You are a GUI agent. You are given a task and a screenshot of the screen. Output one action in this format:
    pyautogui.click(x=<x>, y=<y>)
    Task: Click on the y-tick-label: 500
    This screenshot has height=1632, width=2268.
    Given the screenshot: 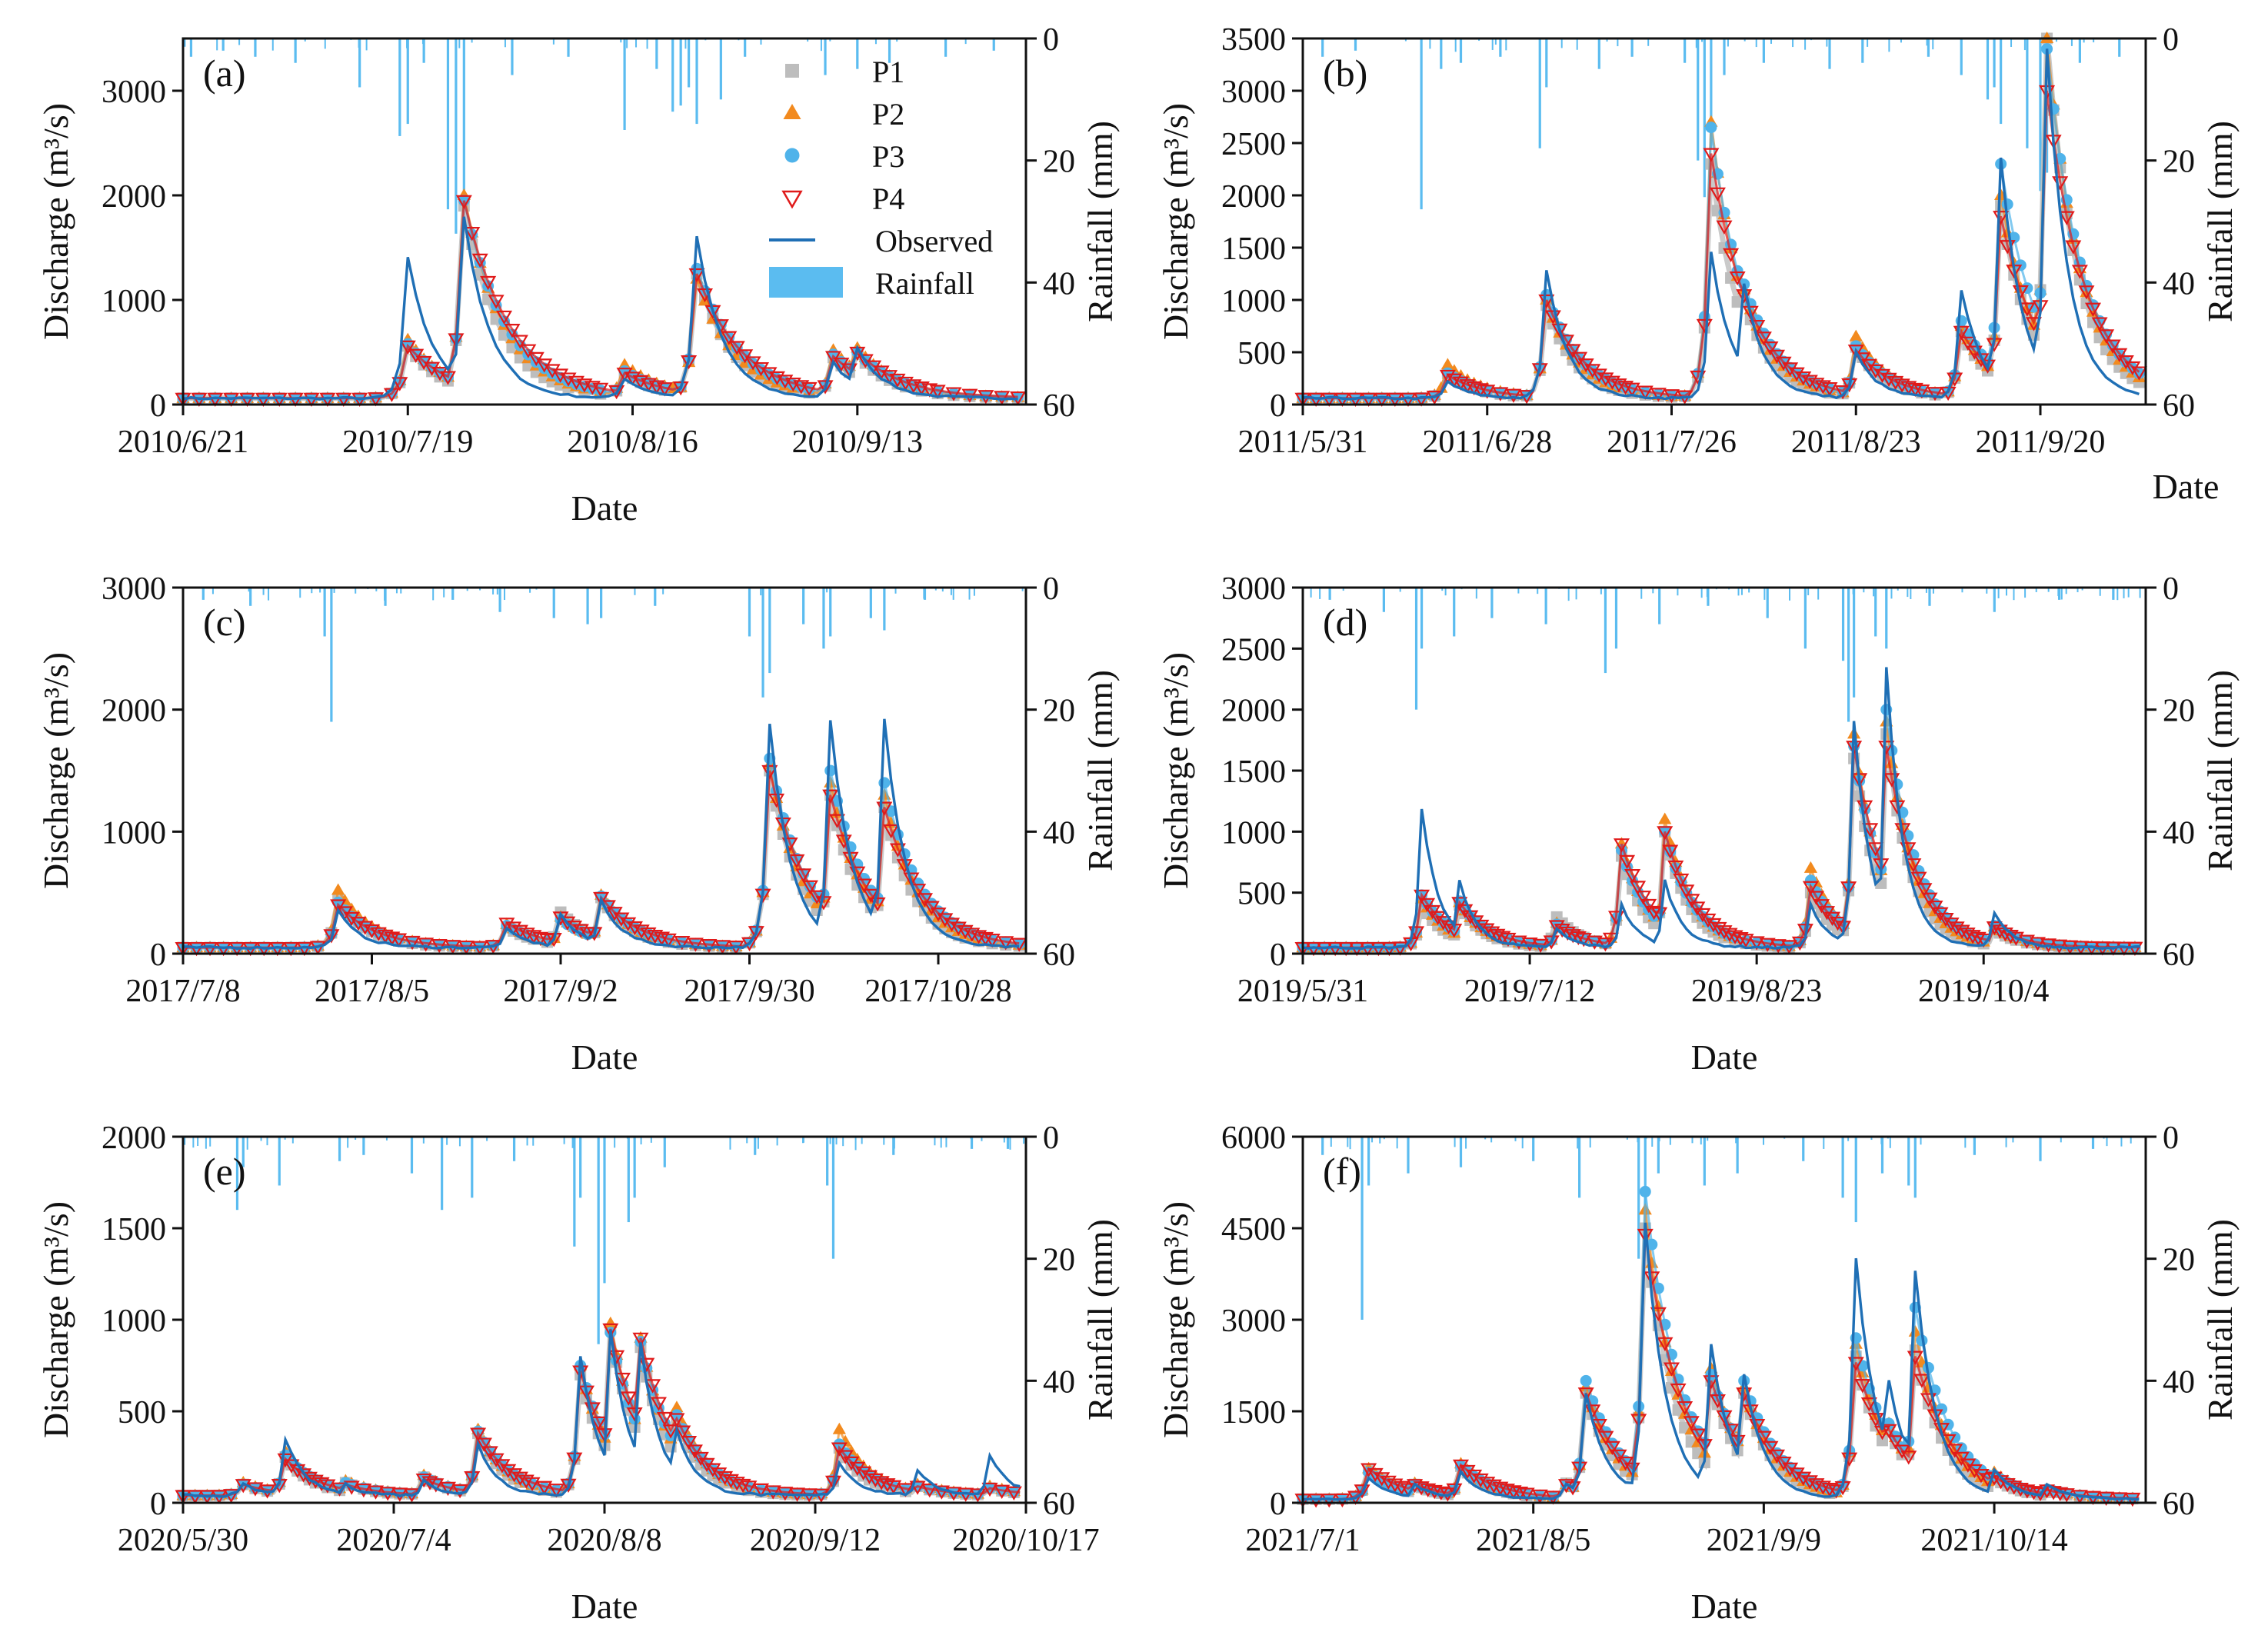 What is the action you would take?
    pyautogui.click(x=1261, y=354)
    